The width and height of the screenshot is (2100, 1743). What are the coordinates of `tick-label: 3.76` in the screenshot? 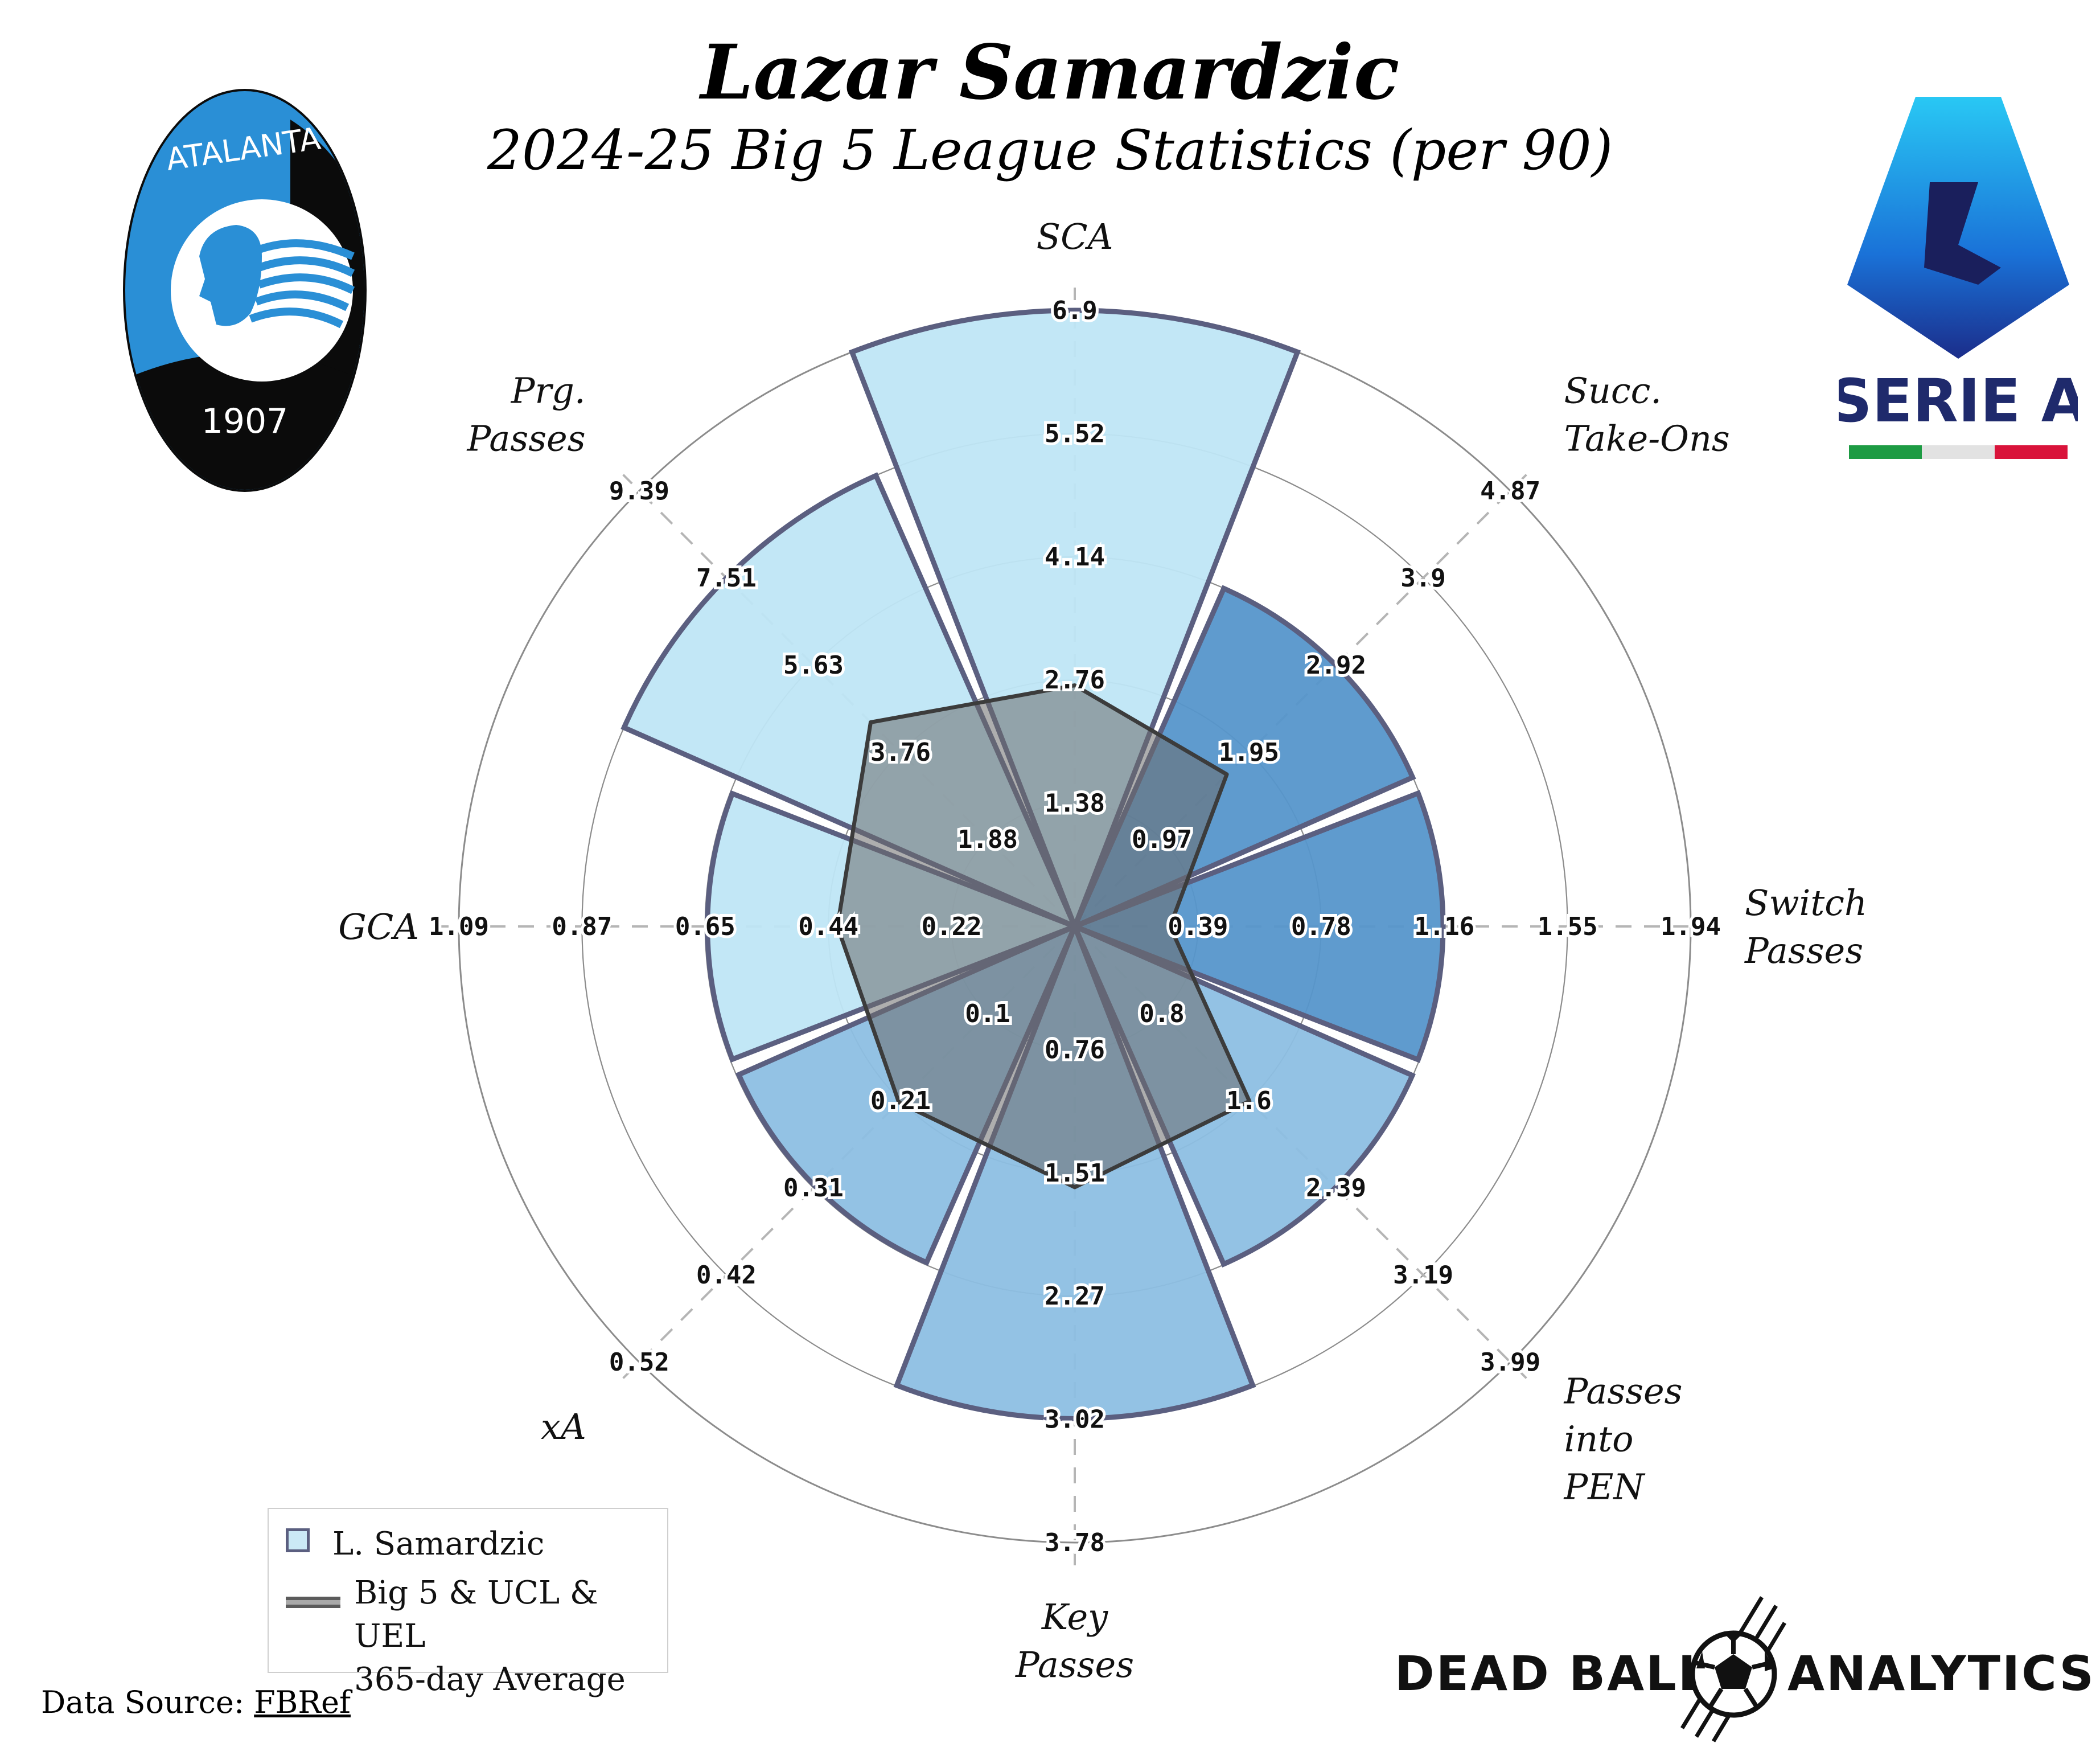 It's located at (900, 752).